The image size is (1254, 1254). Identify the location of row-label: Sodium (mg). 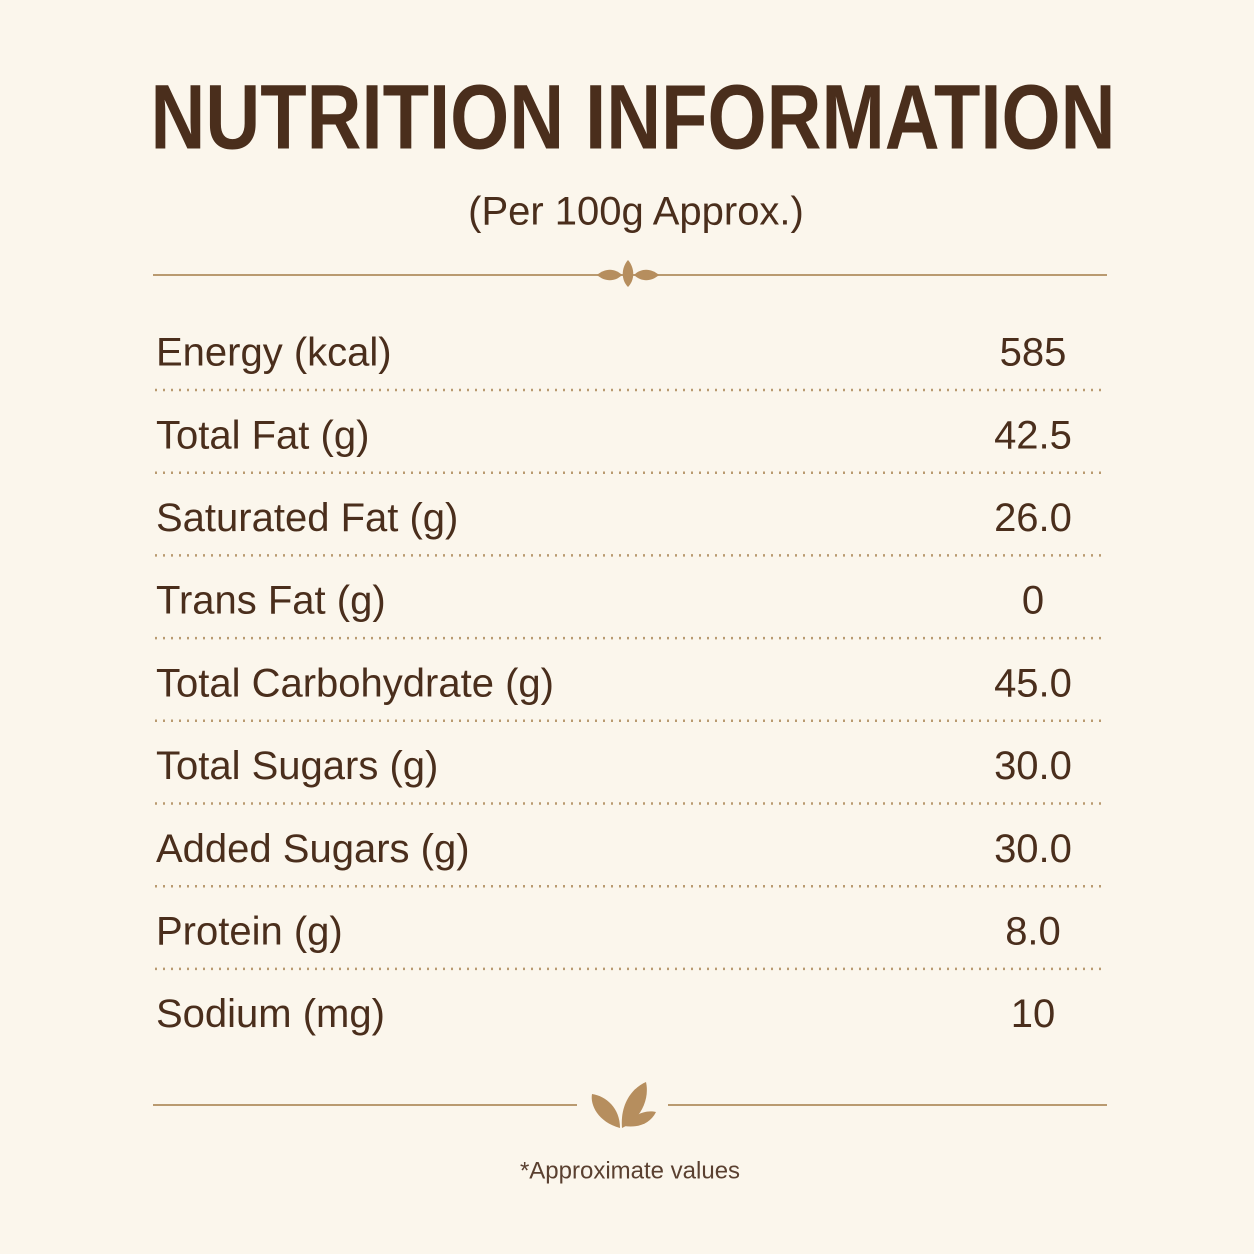
(270, 1014).